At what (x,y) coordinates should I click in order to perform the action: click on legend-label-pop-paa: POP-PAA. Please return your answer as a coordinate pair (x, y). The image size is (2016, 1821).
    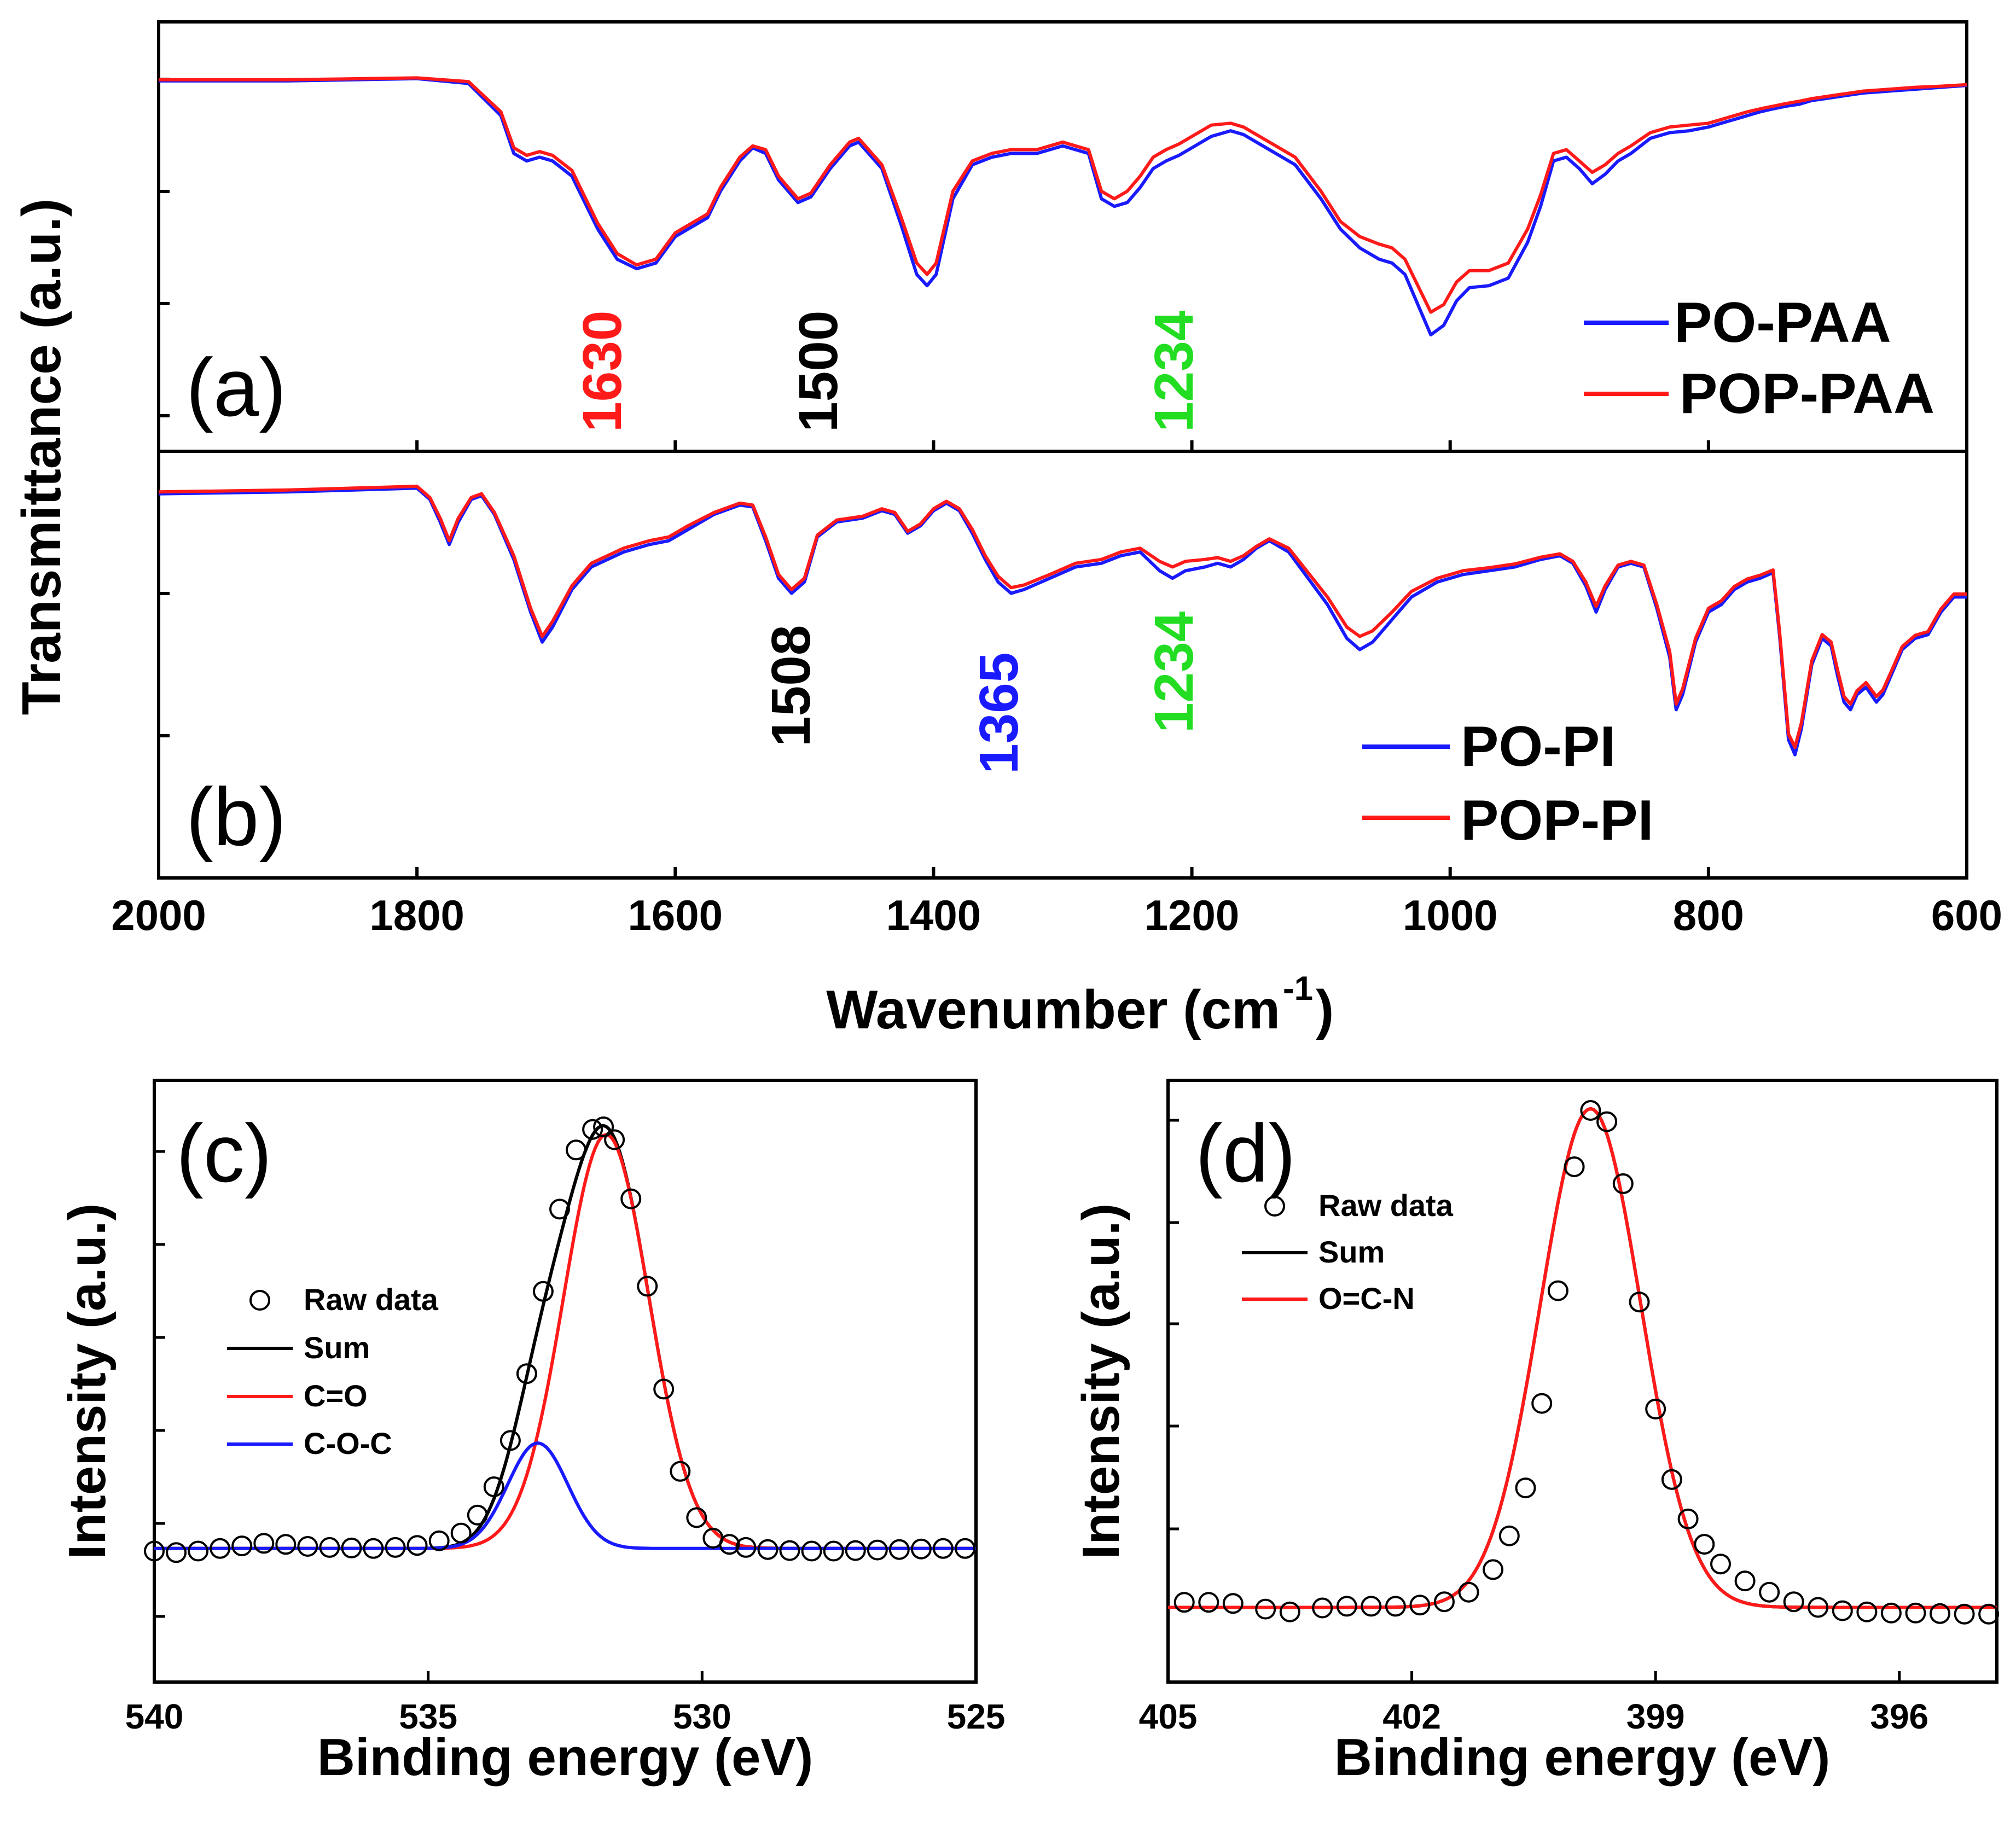
    Looking at the image, I should click on (1807, 394).